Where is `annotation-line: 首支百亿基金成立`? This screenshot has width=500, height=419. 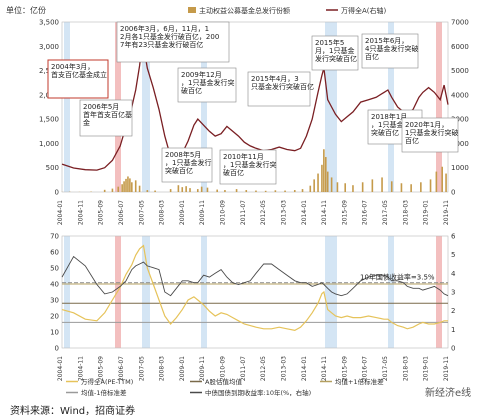 annotation-line: 首支百亿基金成立 is located at coordinates (79, 74).